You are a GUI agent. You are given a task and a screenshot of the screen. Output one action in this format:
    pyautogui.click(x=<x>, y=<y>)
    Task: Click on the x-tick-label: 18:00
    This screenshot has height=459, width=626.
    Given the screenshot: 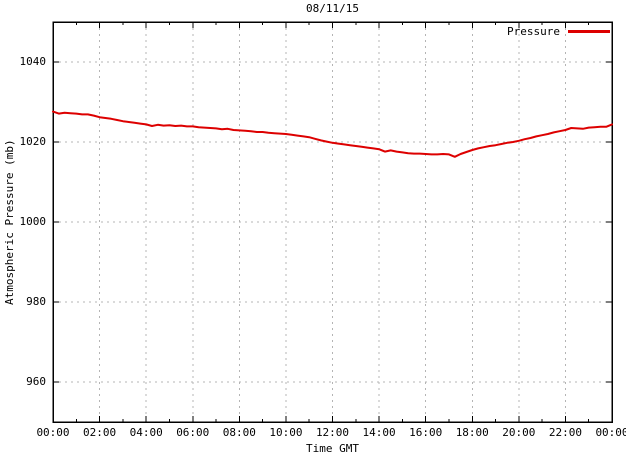 What is the action you would take?
    pyautogui.click(x=472, y=432)
    